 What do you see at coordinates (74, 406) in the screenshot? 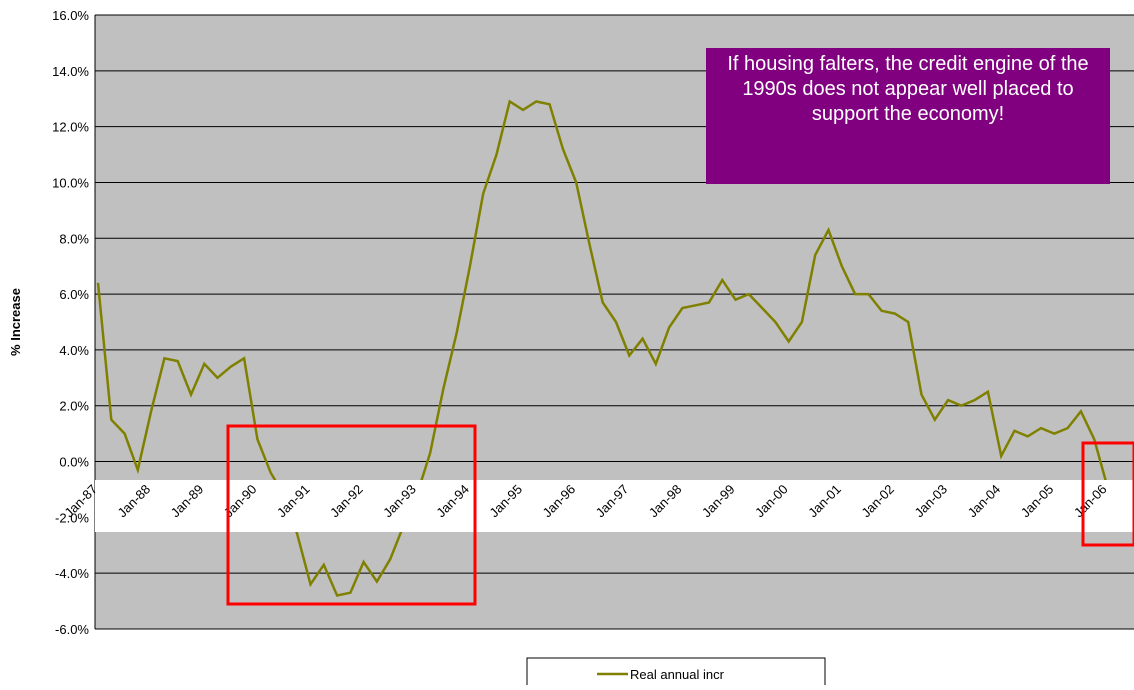
I see `y-tick-label: 2.0%` at bounding box center [74, 406].